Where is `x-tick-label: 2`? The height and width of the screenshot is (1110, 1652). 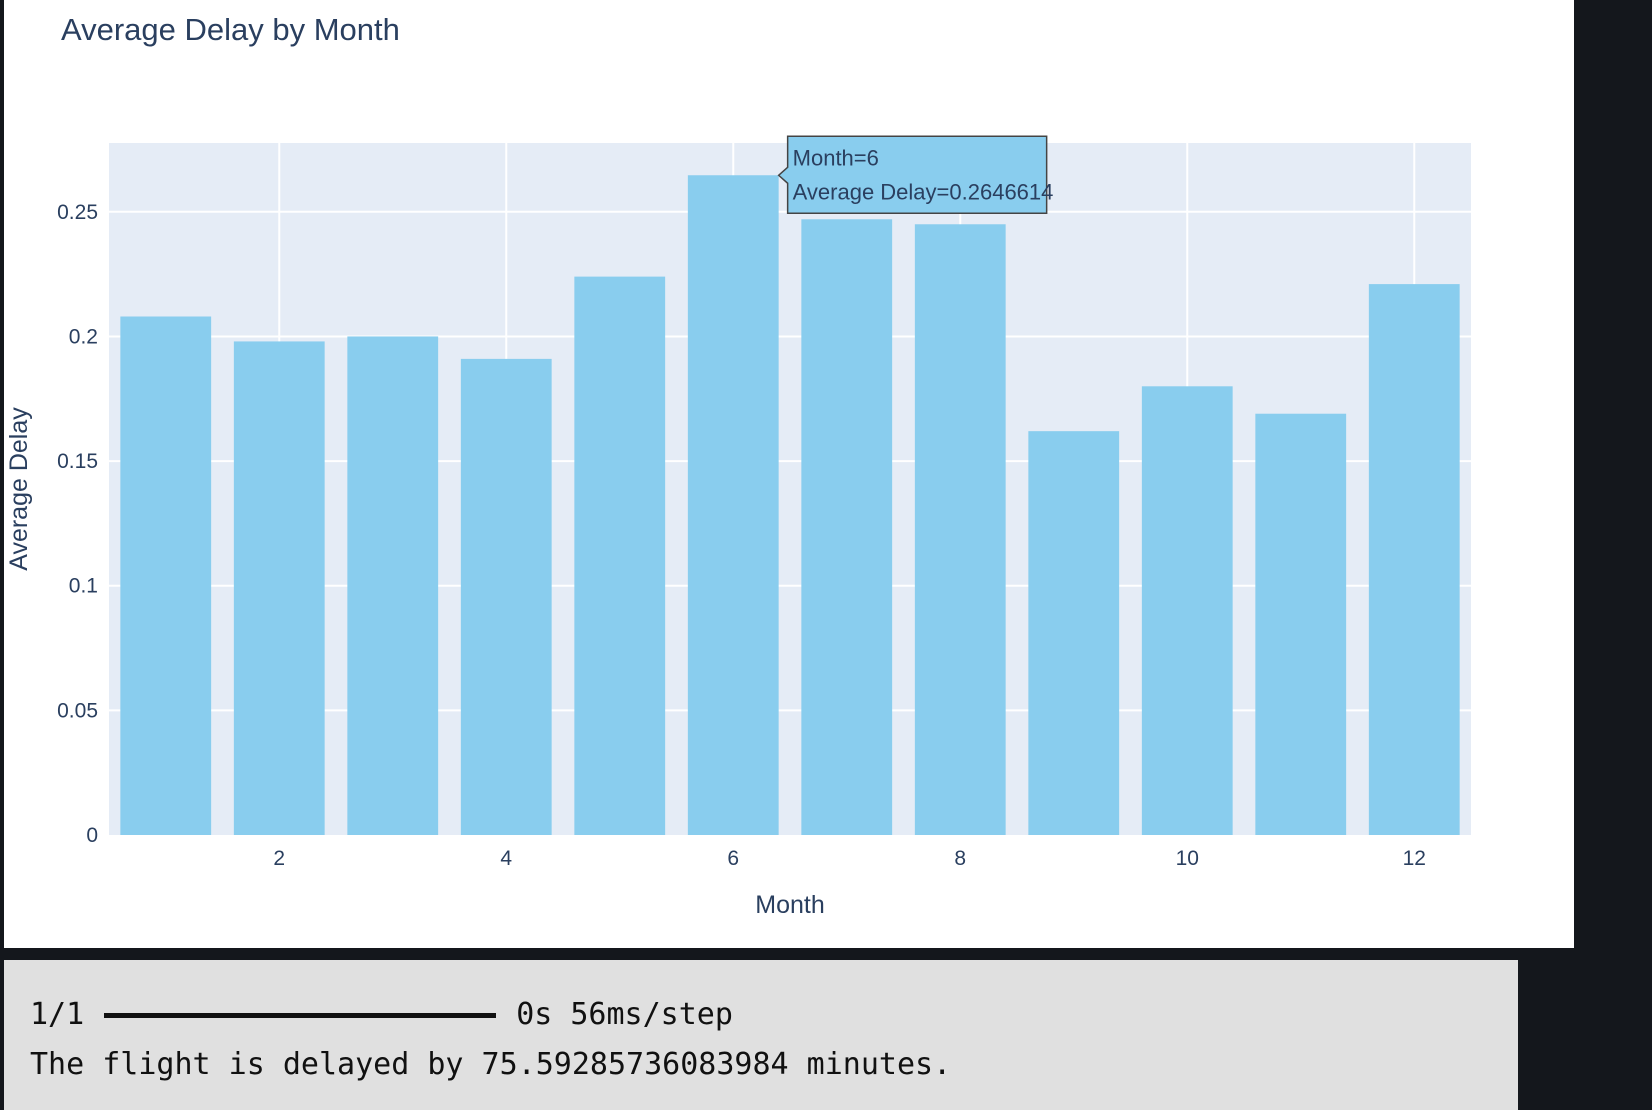 x-tick-label: 2 is located at coordinates (279, 858).